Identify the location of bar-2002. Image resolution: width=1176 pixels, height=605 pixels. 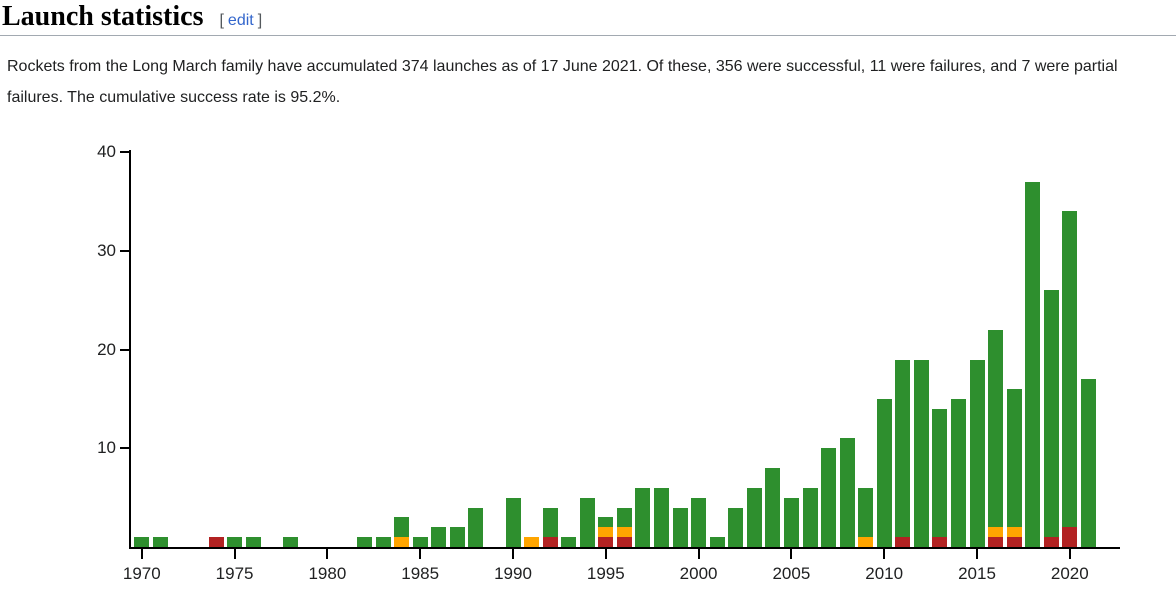
(736, 527).